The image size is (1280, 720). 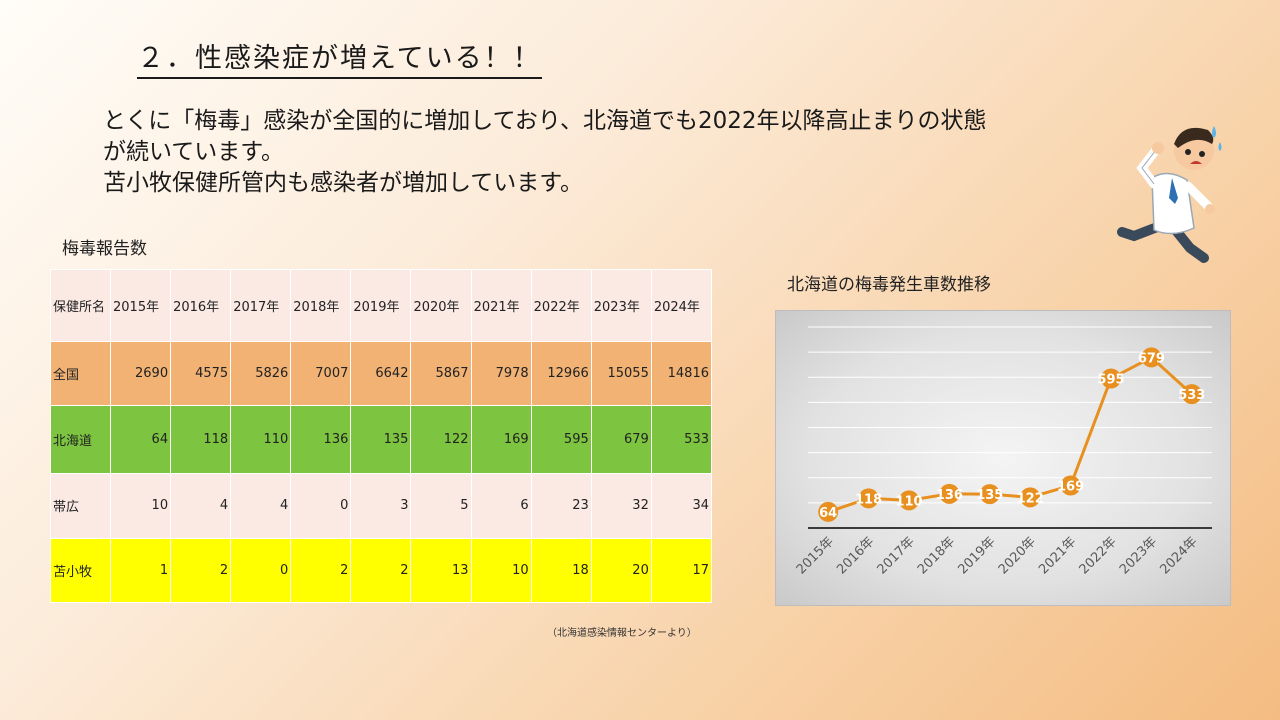 I want to click on data-label: 118, so click(x=868, y=499).